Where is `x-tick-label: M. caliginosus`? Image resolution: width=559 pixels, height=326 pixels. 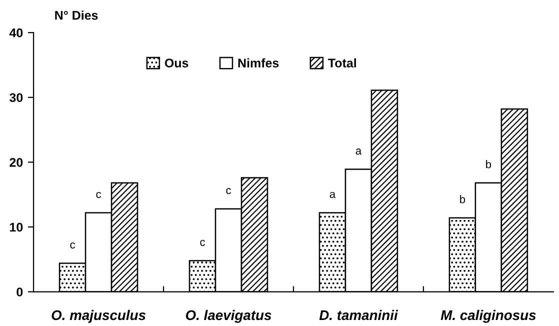 x-tick-label: M. caliginosus is located at coordinates (488, 316).